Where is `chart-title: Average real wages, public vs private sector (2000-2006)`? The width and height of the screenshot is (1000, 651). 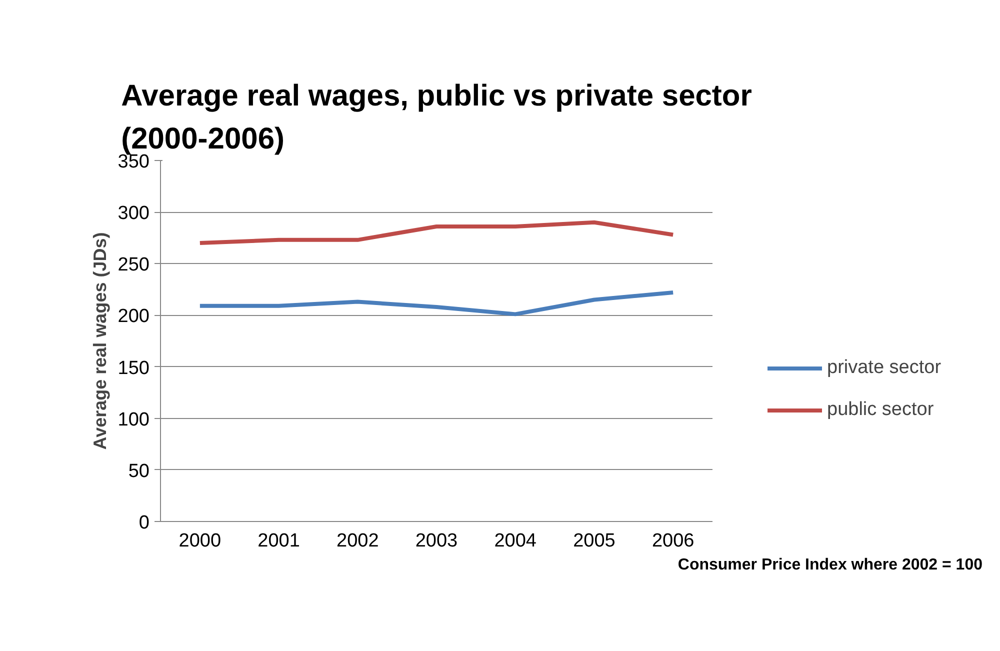
chart-title: Average real wages, public vs private sector (2000-2006) is located at coordinates (436, 118).